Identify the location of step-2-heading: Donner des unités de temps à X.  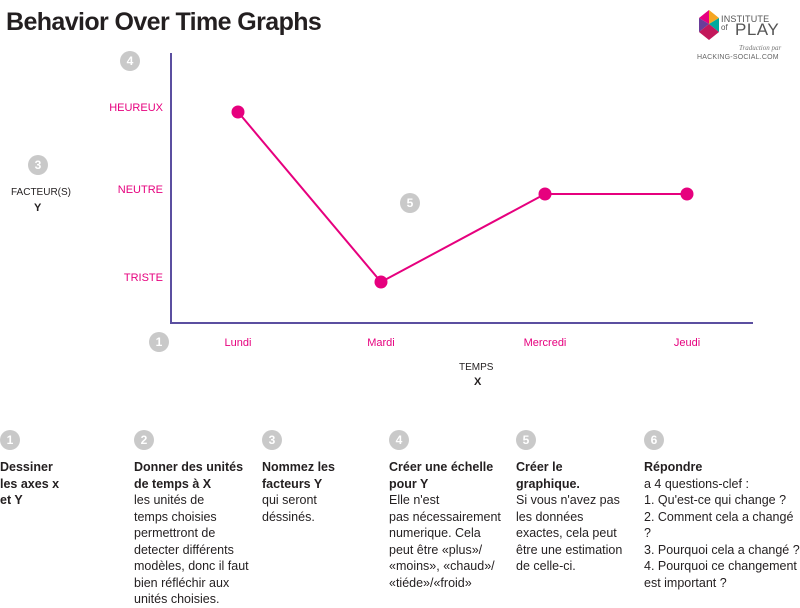
(189, 475).